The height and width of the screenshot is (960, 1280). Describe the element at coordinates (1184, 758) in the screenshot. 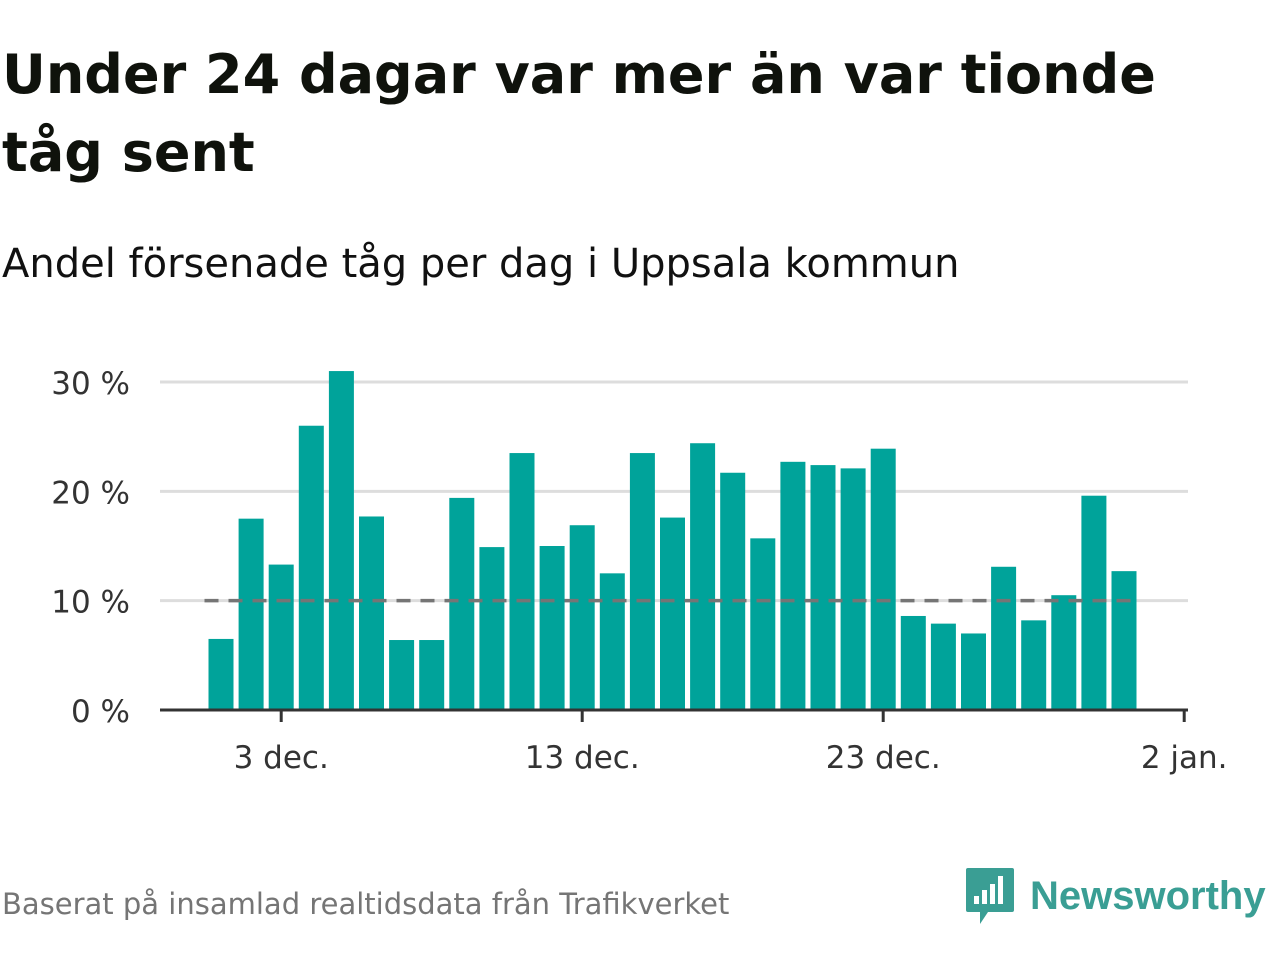

I see `x-tick-label: 2 jan.` at that location.